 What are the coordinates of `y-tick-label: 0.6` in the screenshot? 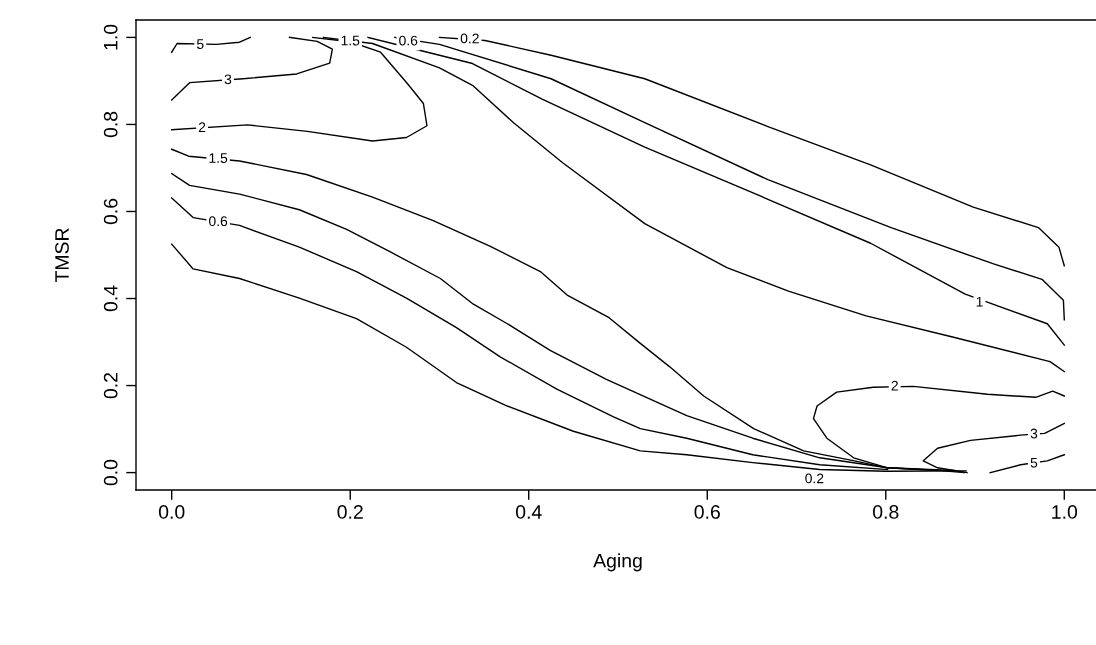 It's located at (110, 211).